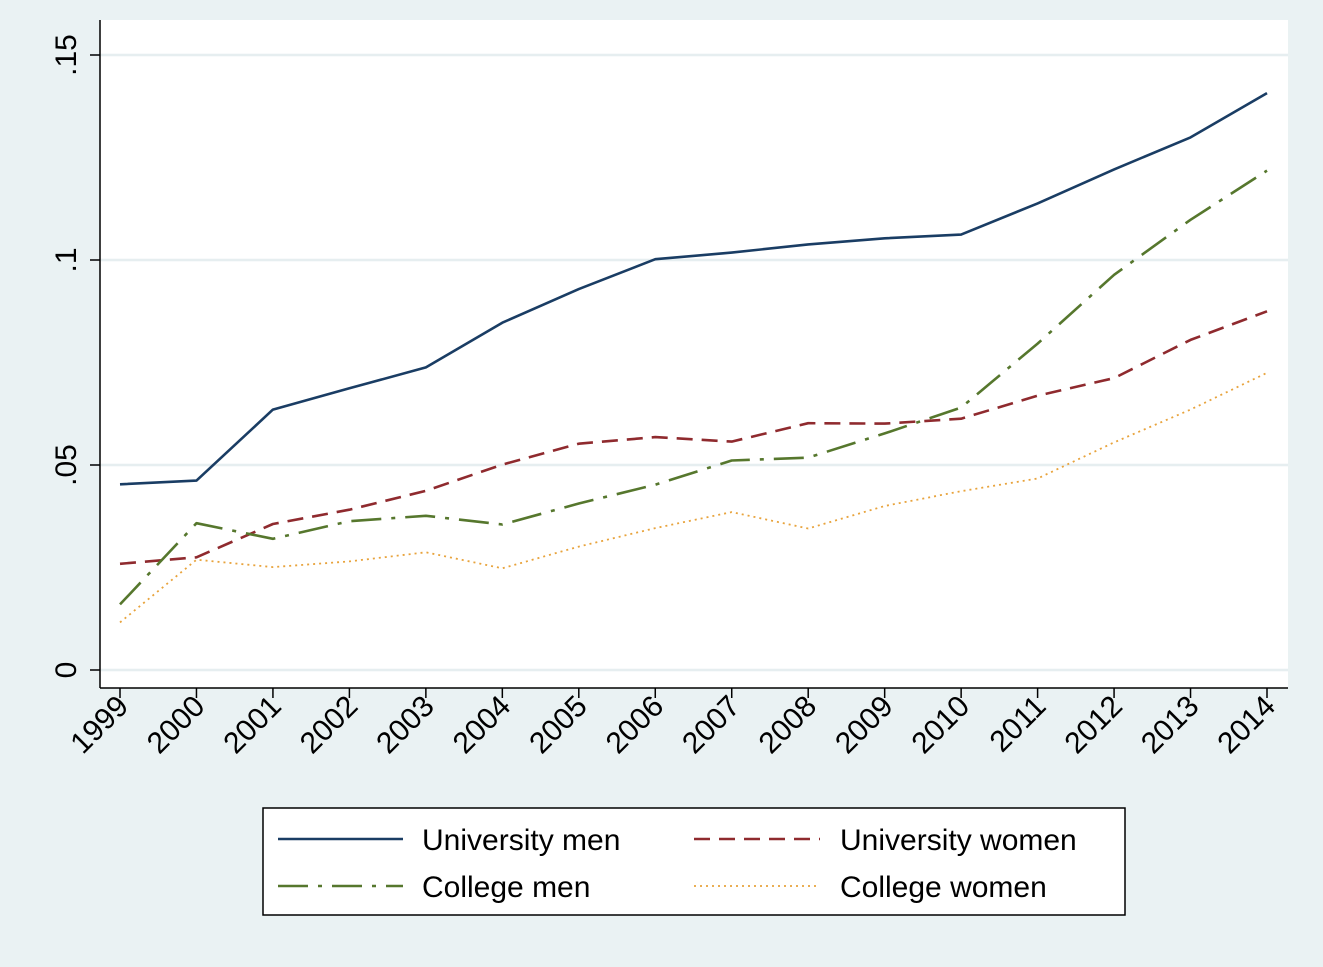  I want to click on legend-box, so click(694, 861).